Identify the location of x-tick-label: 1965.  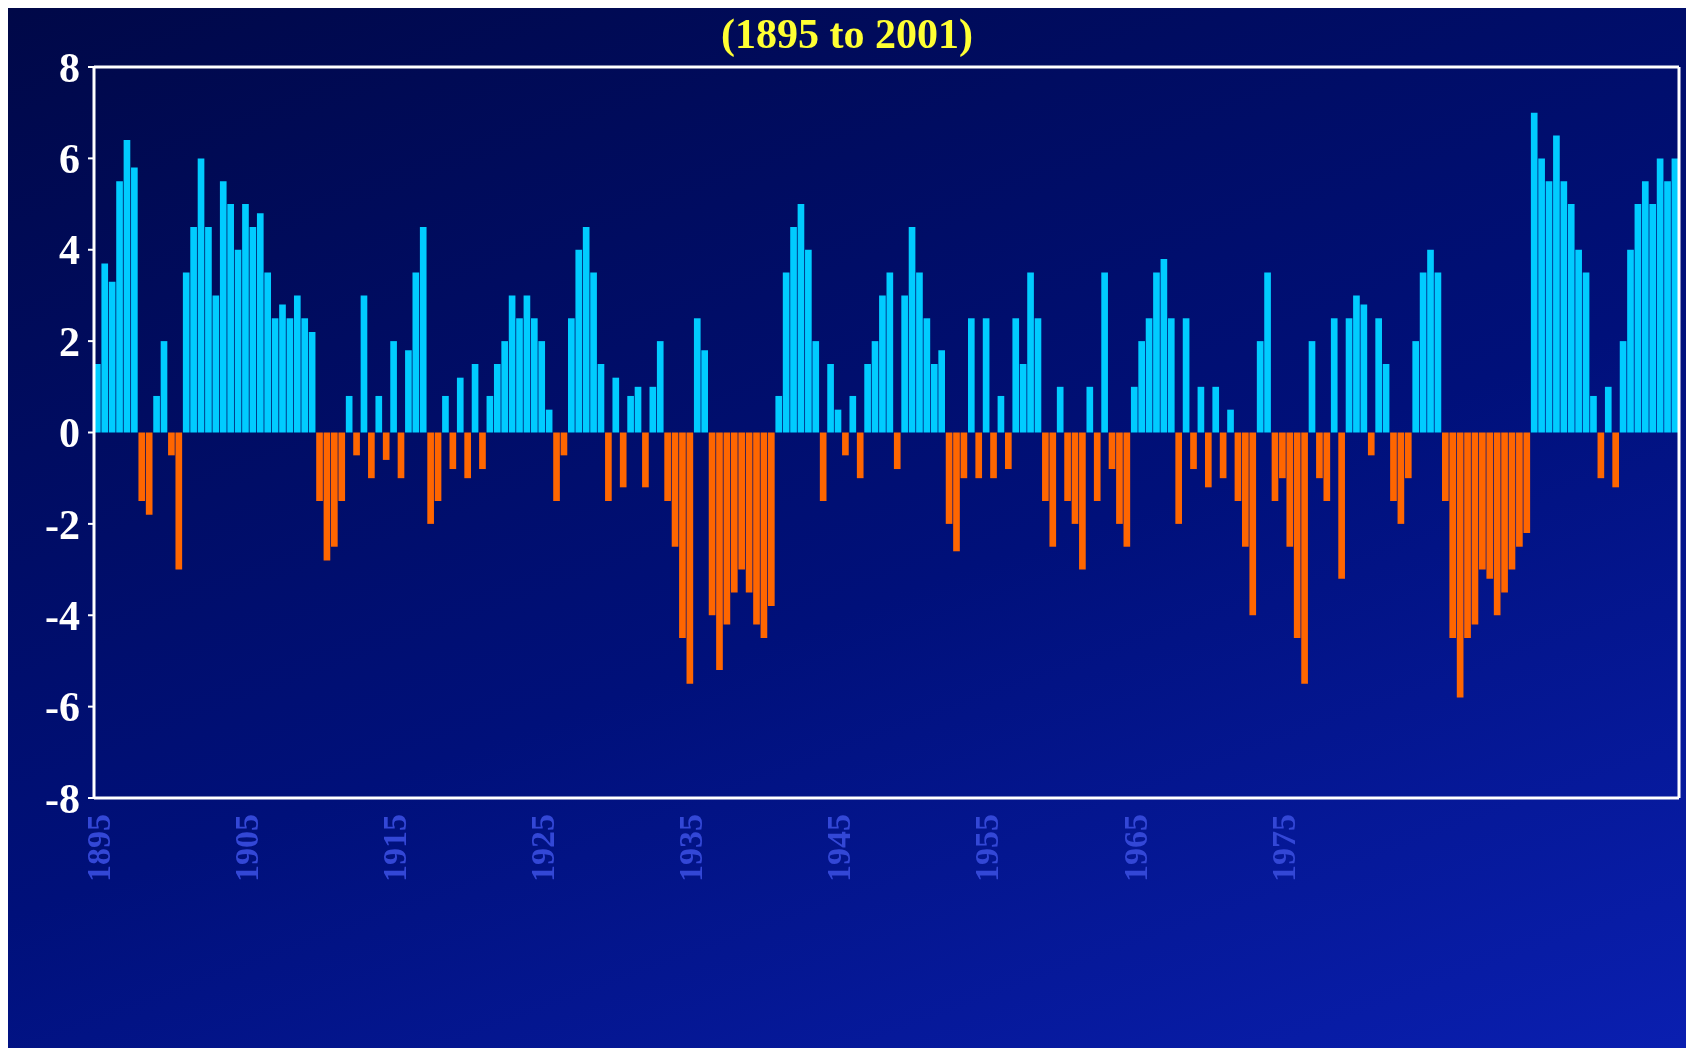
(1135, 848).